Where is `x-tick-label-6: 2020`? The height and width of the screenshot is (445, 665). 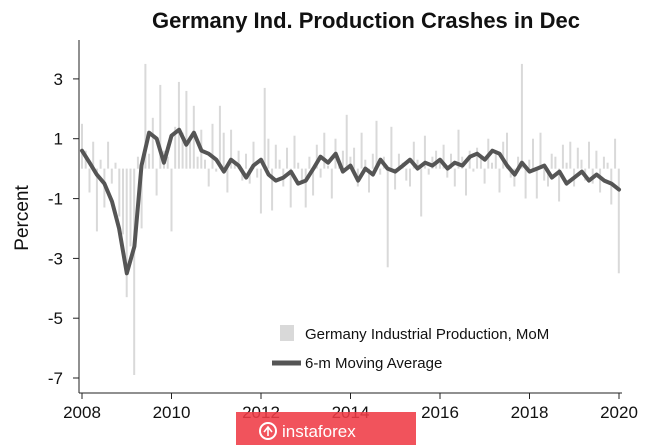
x-tick-label-6: 2020 is located at coordinates (619, 412).